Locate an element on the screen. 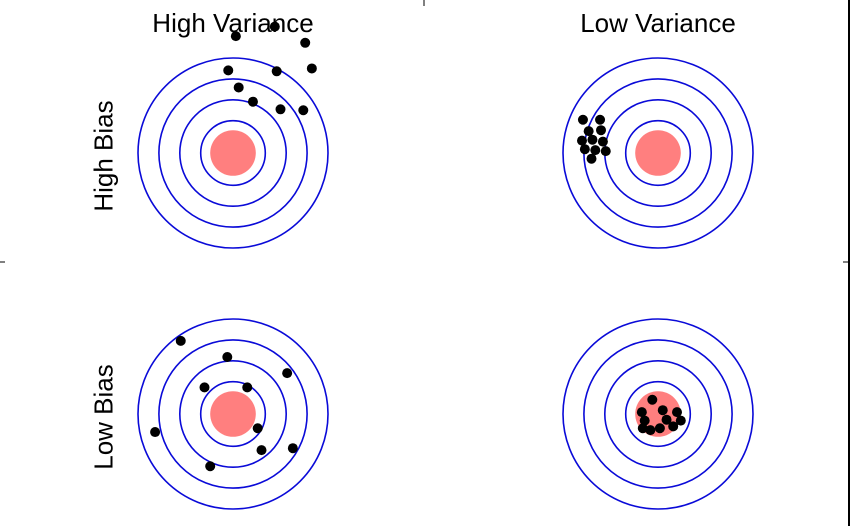 Image resolution: width=850 pixels, height=526 pixels. target-low-bias-low-variance is located at coordinates (658, 414).